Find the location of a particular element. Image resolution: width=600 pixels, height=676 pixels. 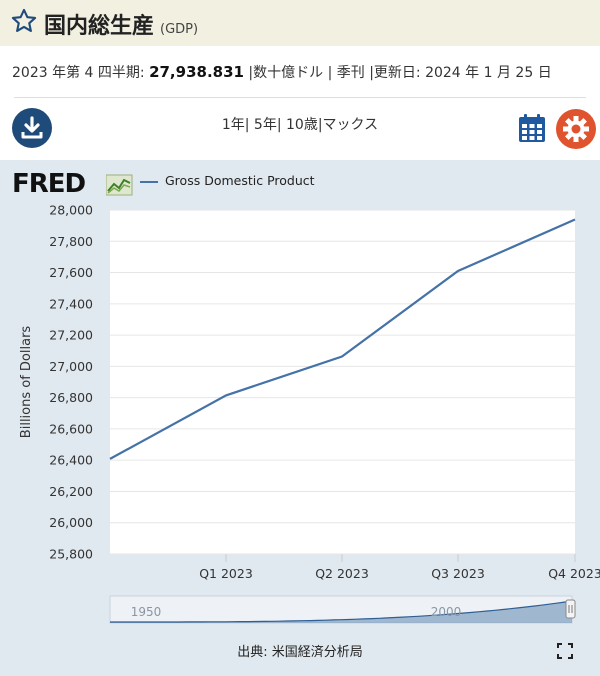

fred-logo: FRED is located at coordinates (49, 184).